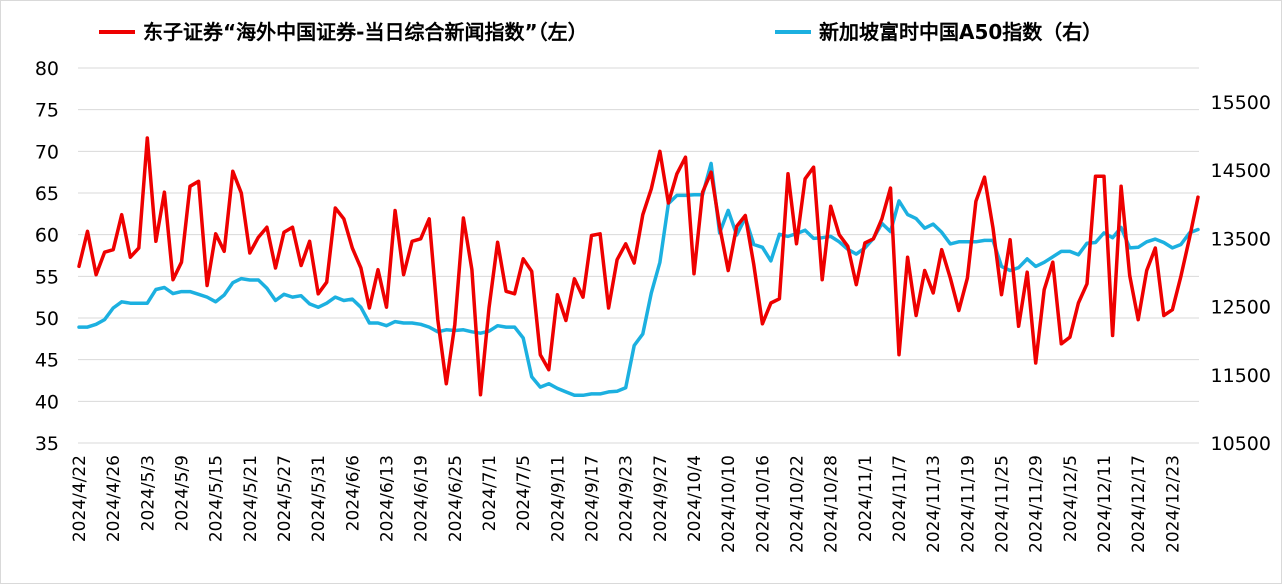 The width and height of the screenshot is (1282, 587). Describe the element at coordinates (47, 319) in the screenshot. I see `left-axis-tick-label: 50` at that location.